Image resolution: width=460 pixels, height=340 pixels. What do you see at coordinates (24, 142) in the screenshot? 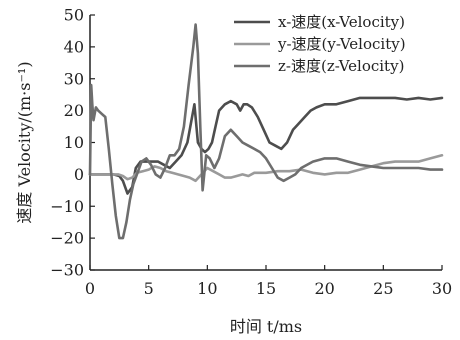
I see `y-axis-title: 速度 Velocity/(m·s⁻¹)` at bounding box center [24, 142].